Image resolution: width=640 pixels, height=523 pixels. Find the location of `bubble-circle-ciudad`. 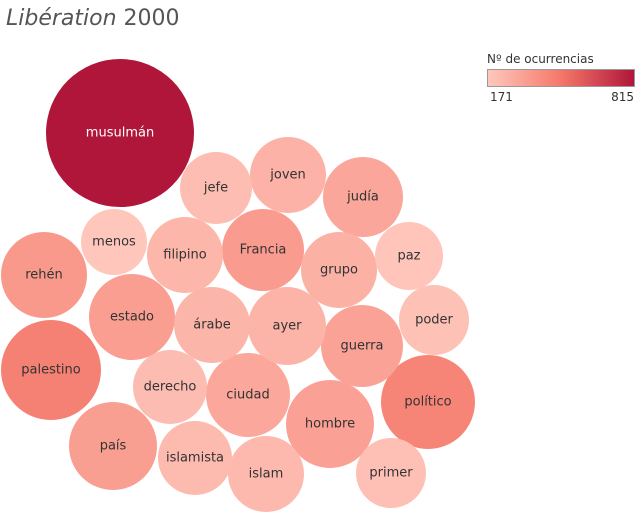

bubble-circle-ciudad is located at coordinates (248, 395).